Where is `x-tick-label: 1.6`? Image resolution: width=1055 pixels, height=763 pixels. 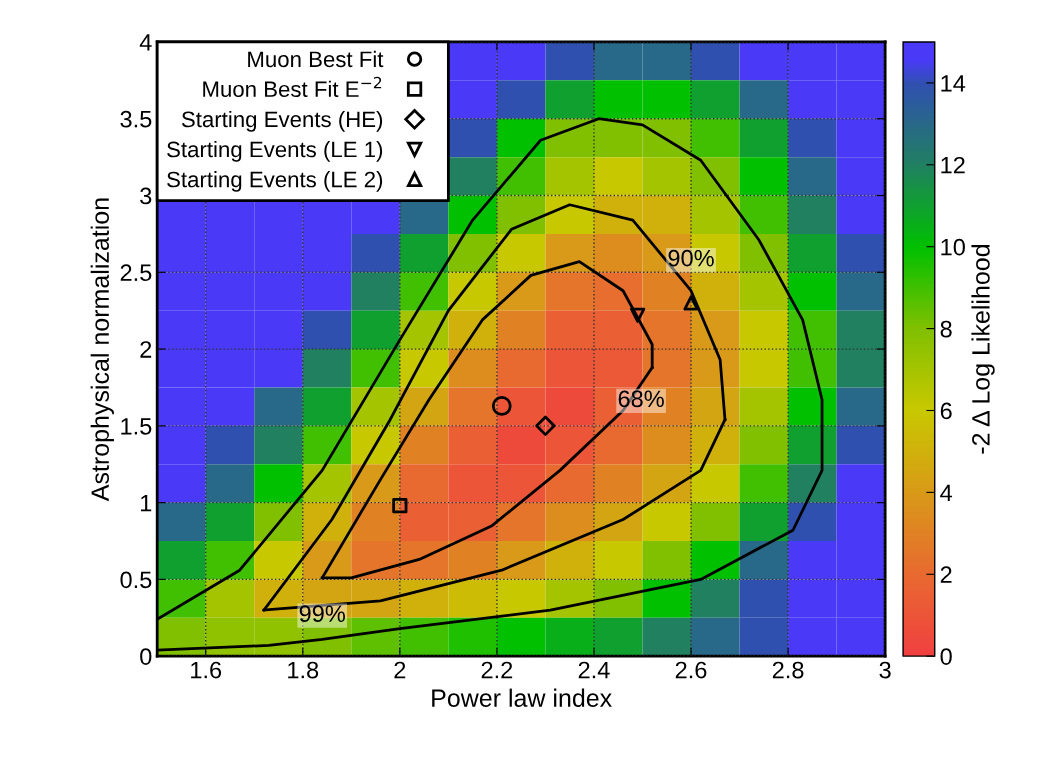
x-tick-label: 1.6 is located at coordinates (206, 670).